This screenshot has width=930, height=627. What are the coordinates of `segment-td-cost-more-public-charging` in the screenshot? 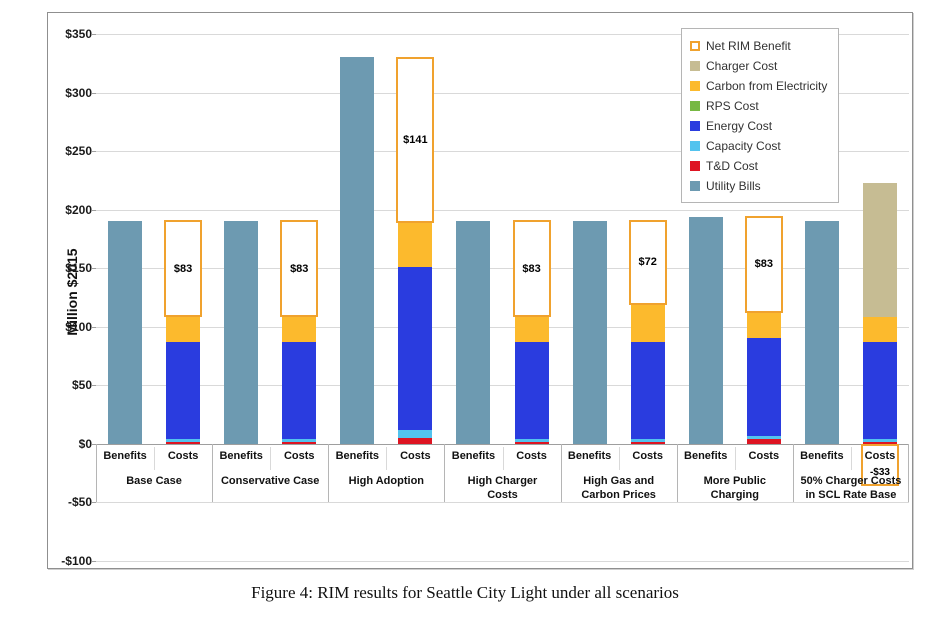 It's located at (763, 441).